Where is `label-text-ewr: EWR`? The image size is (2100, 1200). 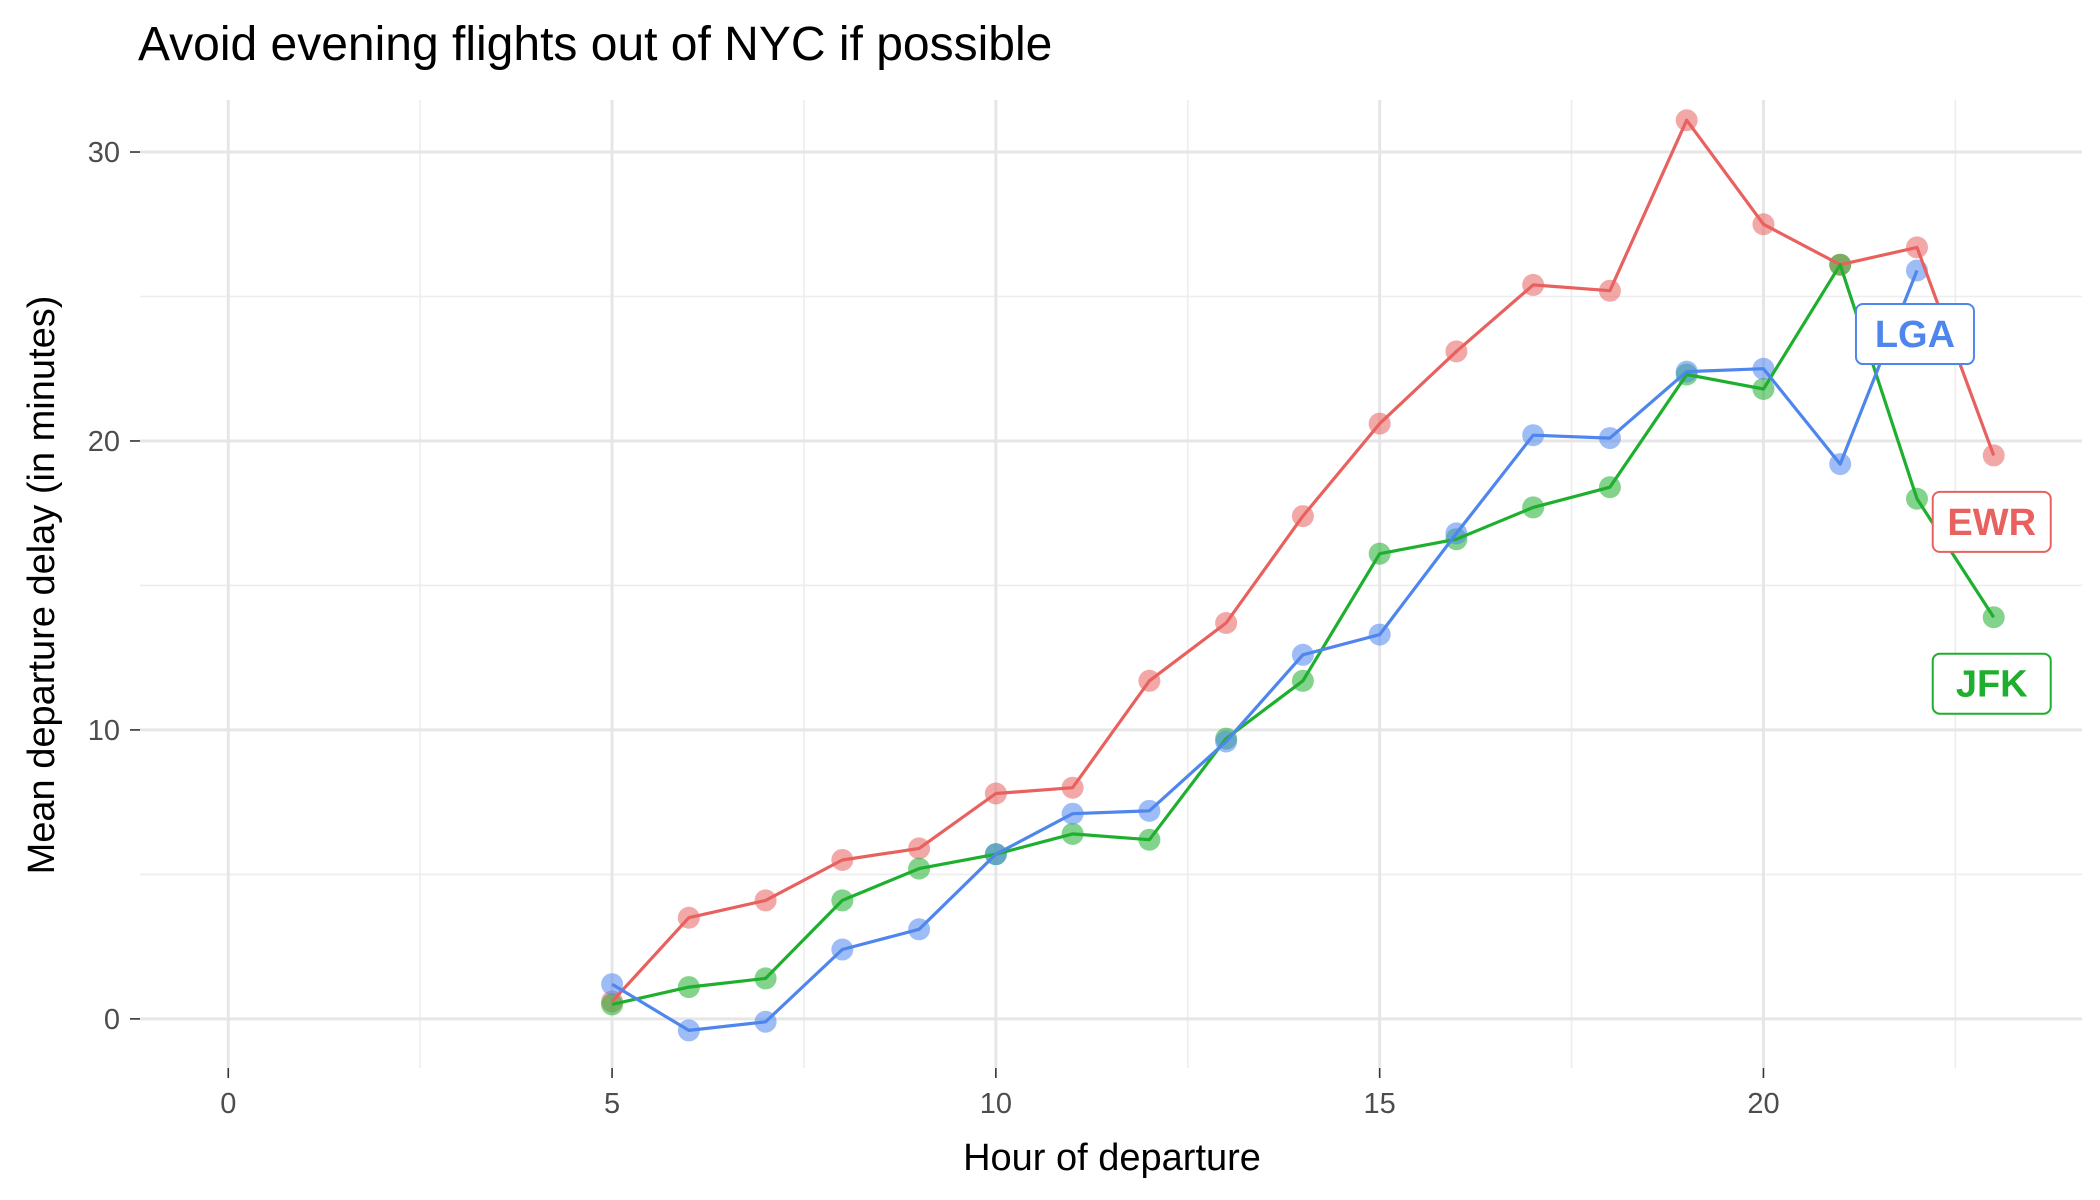
label-text-ewr: EWR is located at coordinates (1991, 523).